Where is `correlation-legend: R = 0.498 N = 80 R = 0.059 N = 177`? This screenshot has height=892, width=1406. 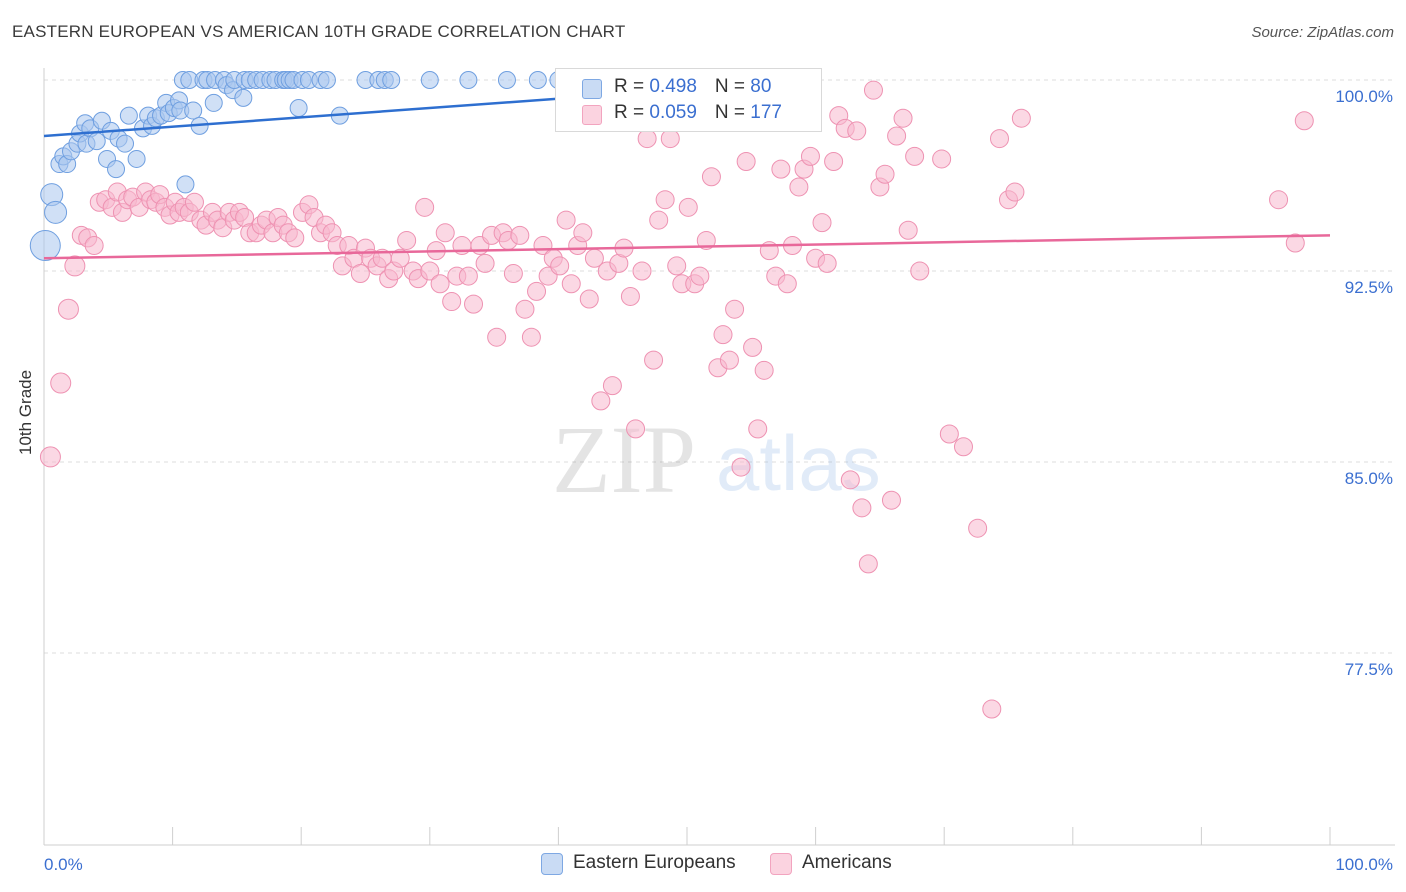 correlation-legend: R = 0.498 N = 80 R = 0.059 N = 177 is located at coordinates (688, 100).